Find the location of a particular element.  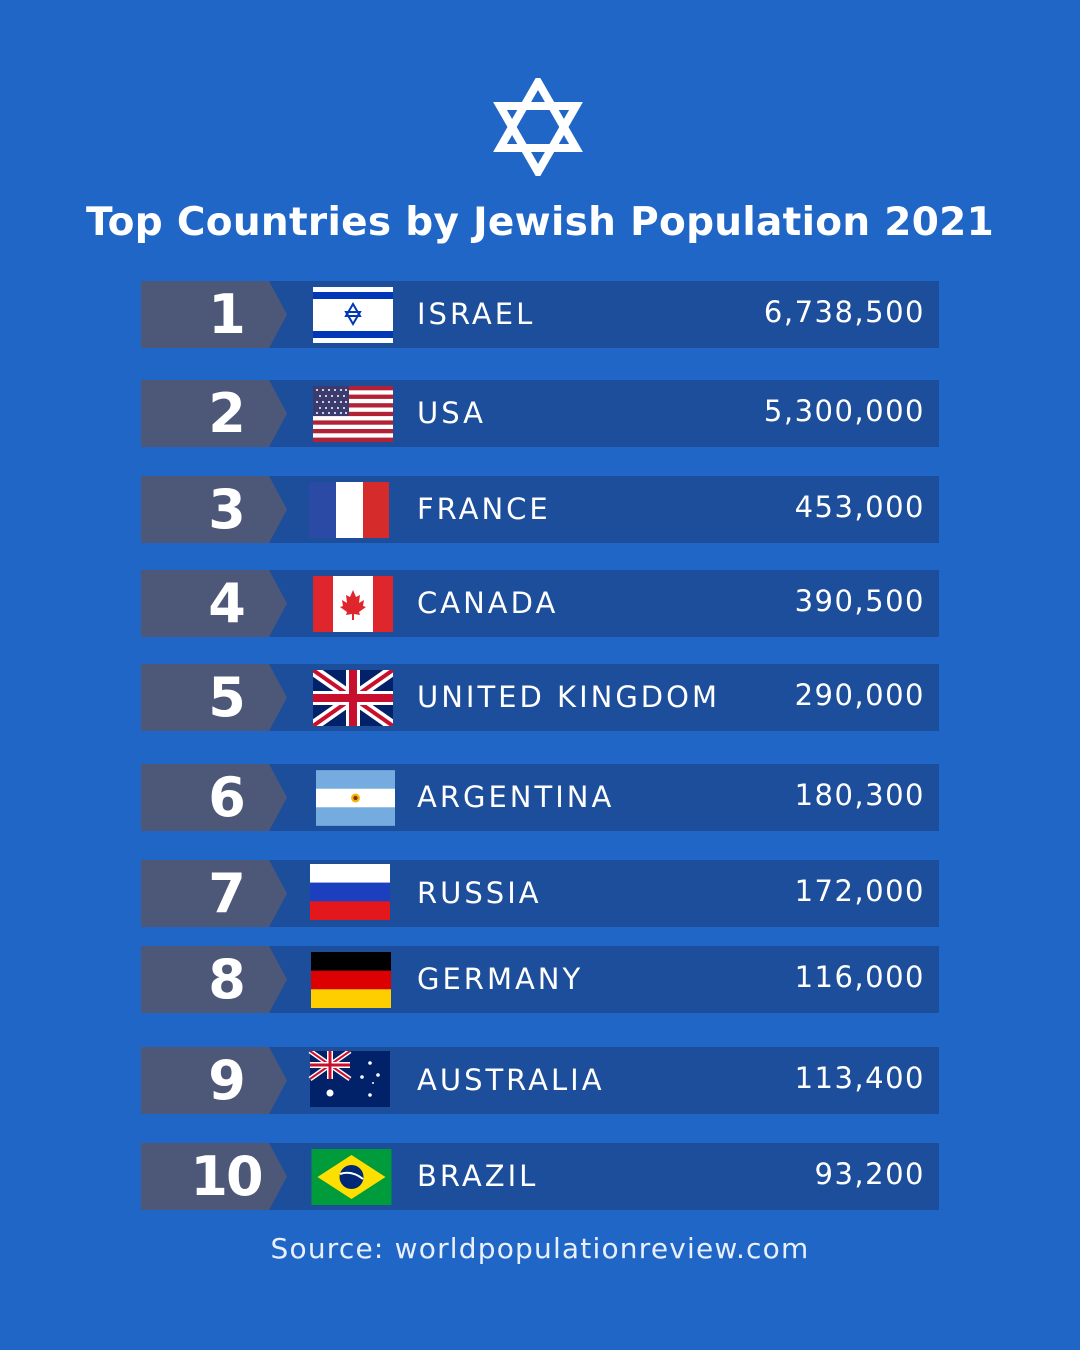

rank-number: 1 is located at coordinates (227, 314).